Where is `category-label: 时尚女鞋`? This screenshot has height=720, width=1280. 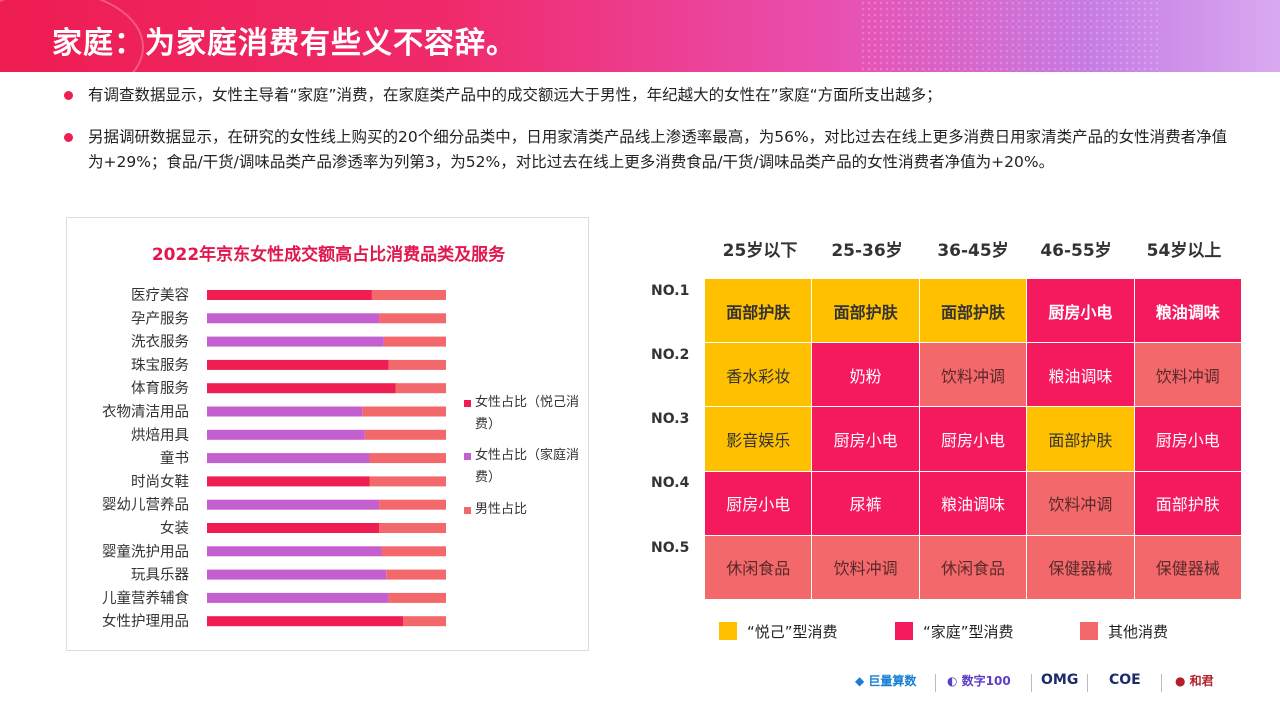
category-label: 时尚女鞋 is located at coordinates (160, 481).